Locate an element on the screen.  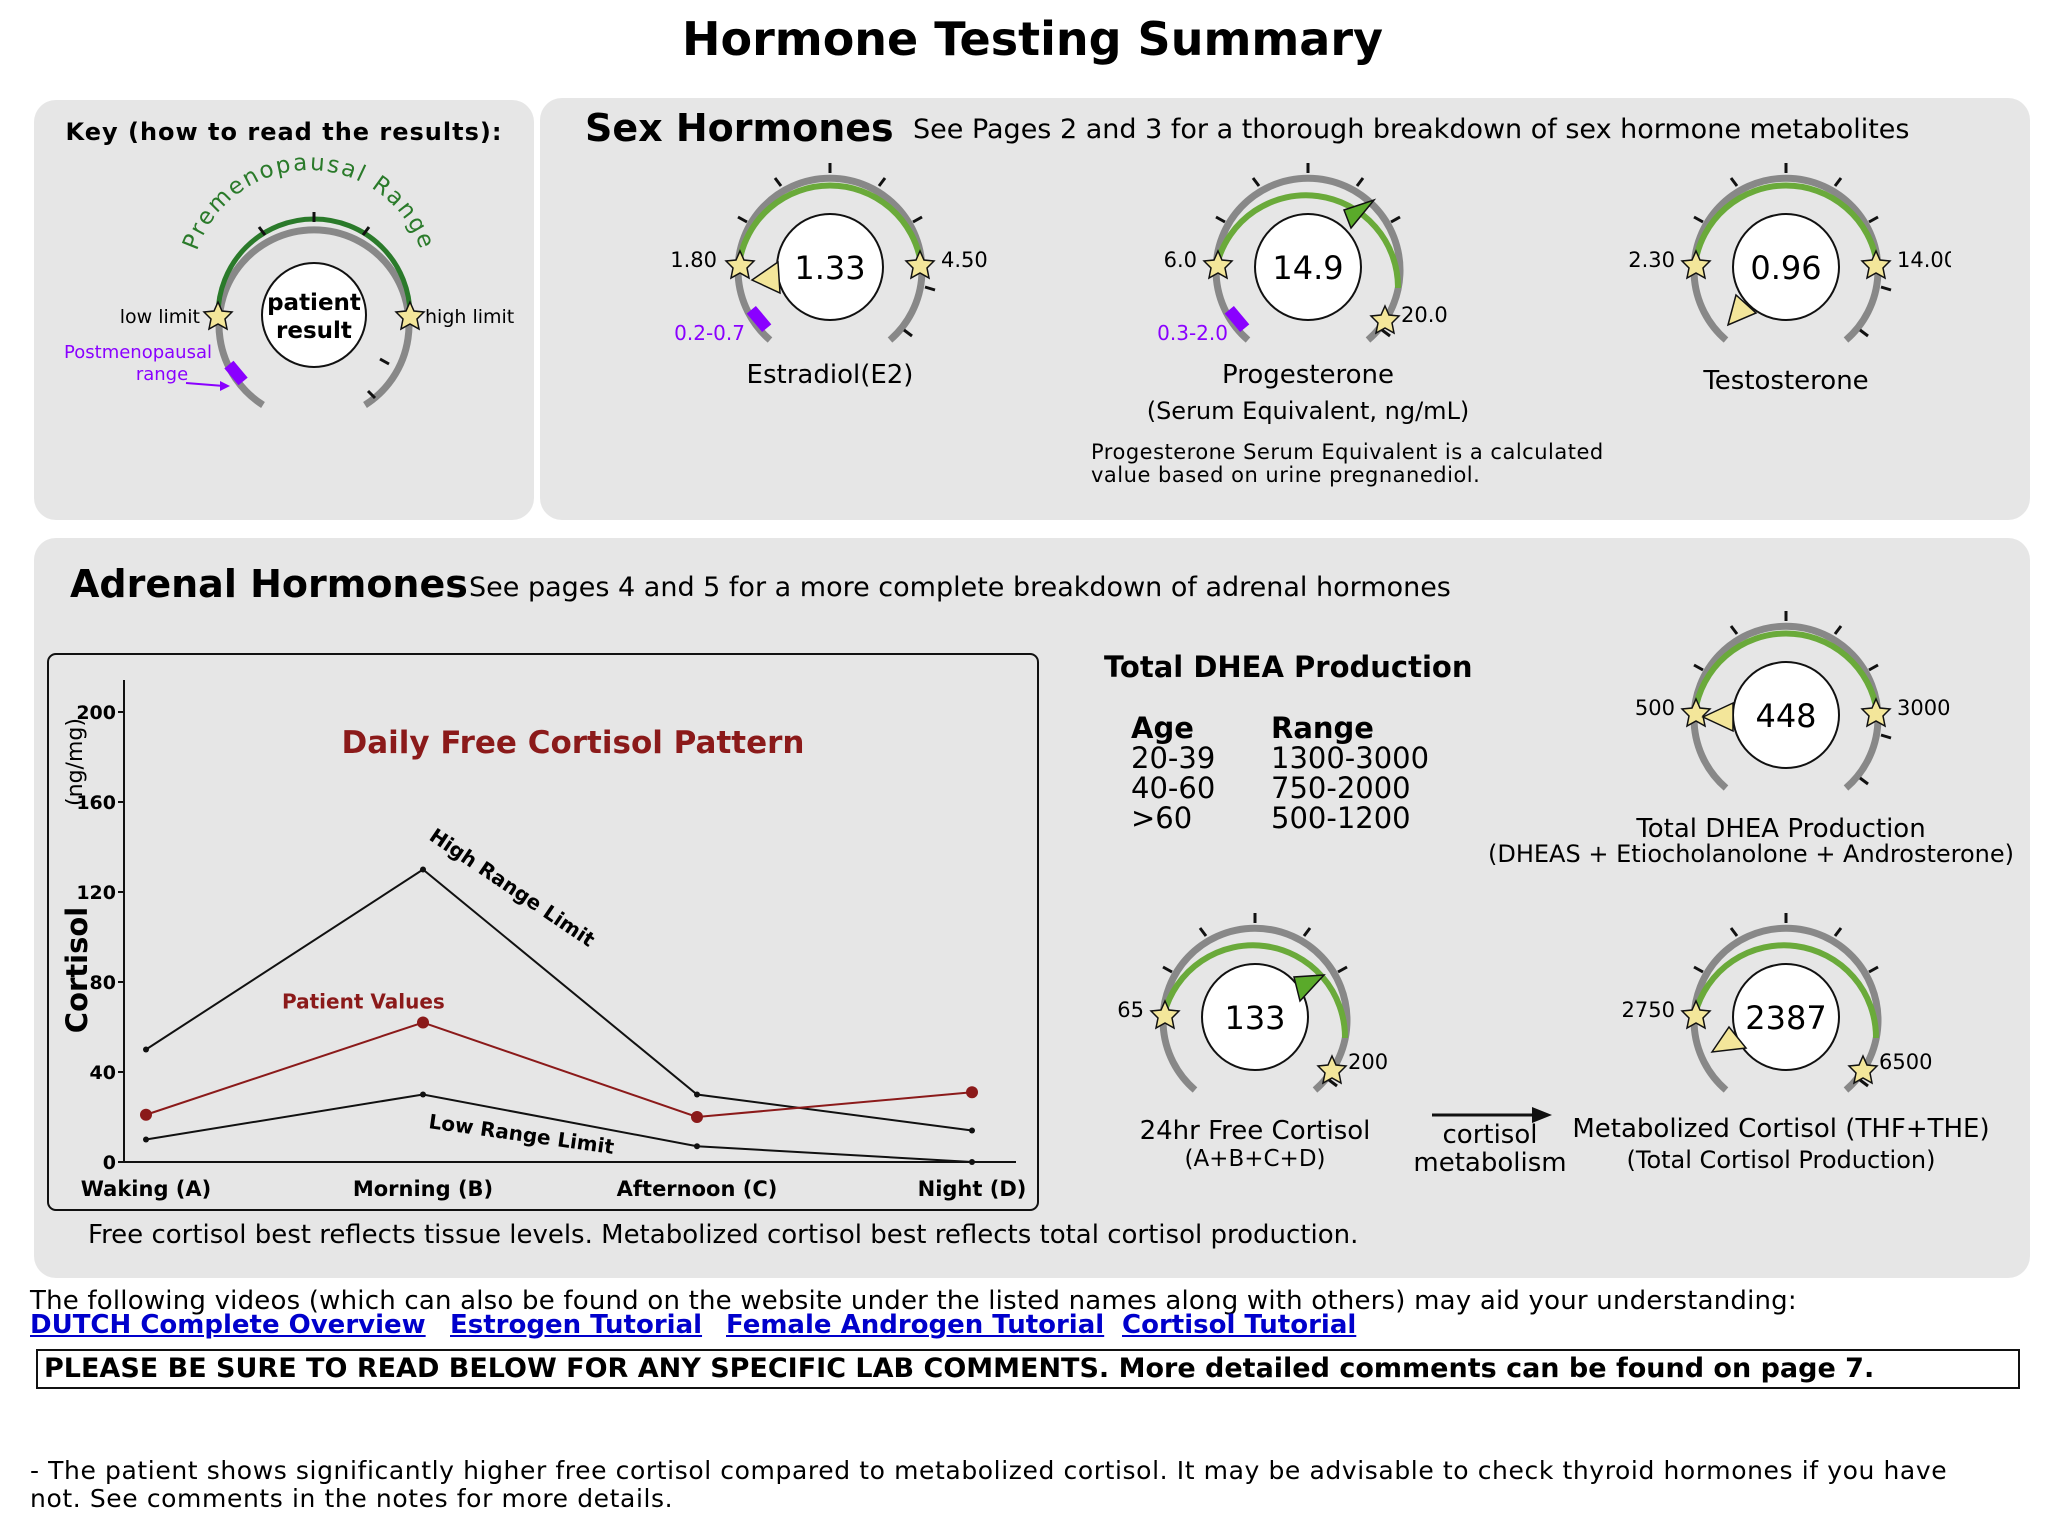
dhea-gauge: 448 500 3000 is located at coordinates (1792, 701).